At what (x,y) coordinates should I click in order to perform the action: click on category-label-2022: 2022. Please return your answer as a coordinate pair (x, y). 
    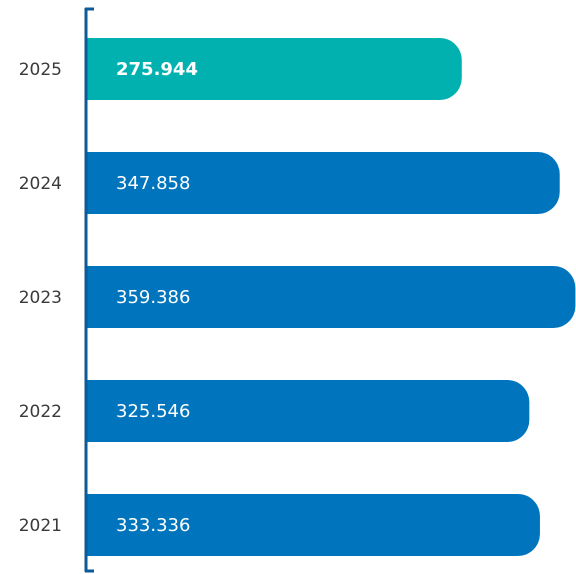
    Looking at the image, I should click on (40, 412).